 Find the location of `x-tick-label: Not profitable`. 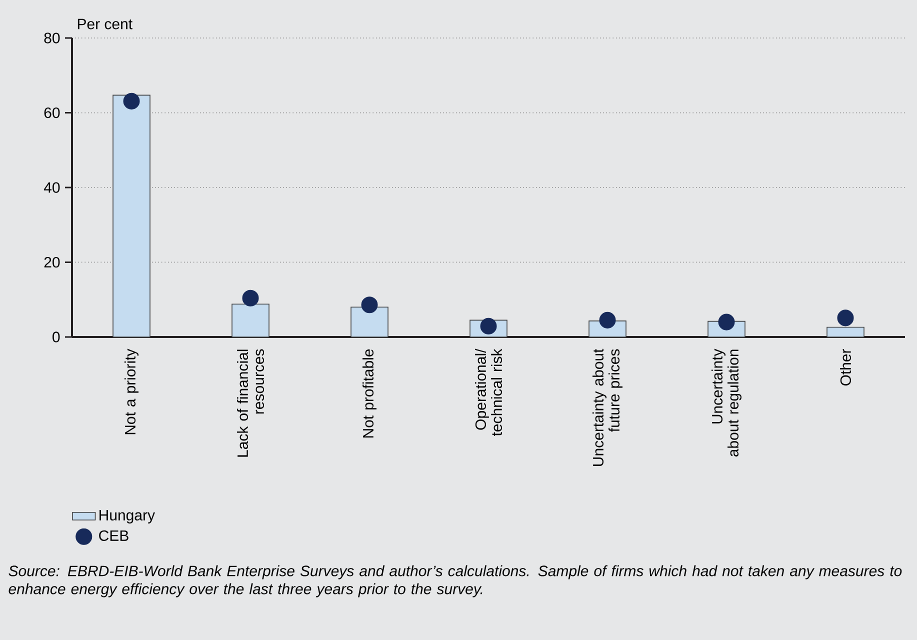

x-tick-label: Not profitable is located at coordinates (369, 393).